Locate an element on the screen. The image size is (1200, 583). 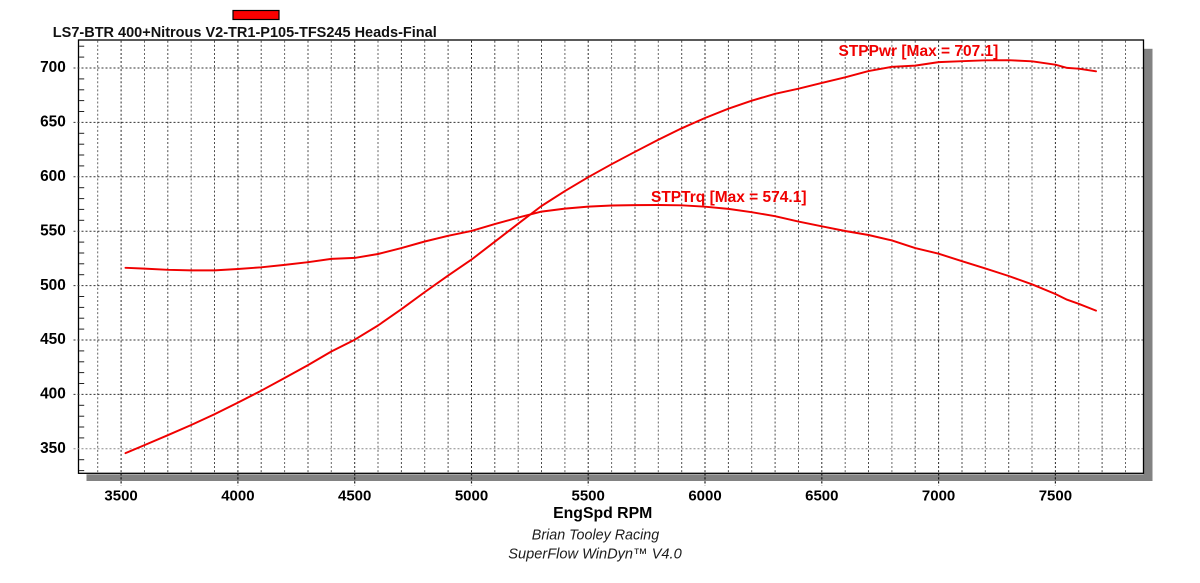
svg-text: SuperFlow WinDyn™ V4.0 is located at coordinates (594, 555).